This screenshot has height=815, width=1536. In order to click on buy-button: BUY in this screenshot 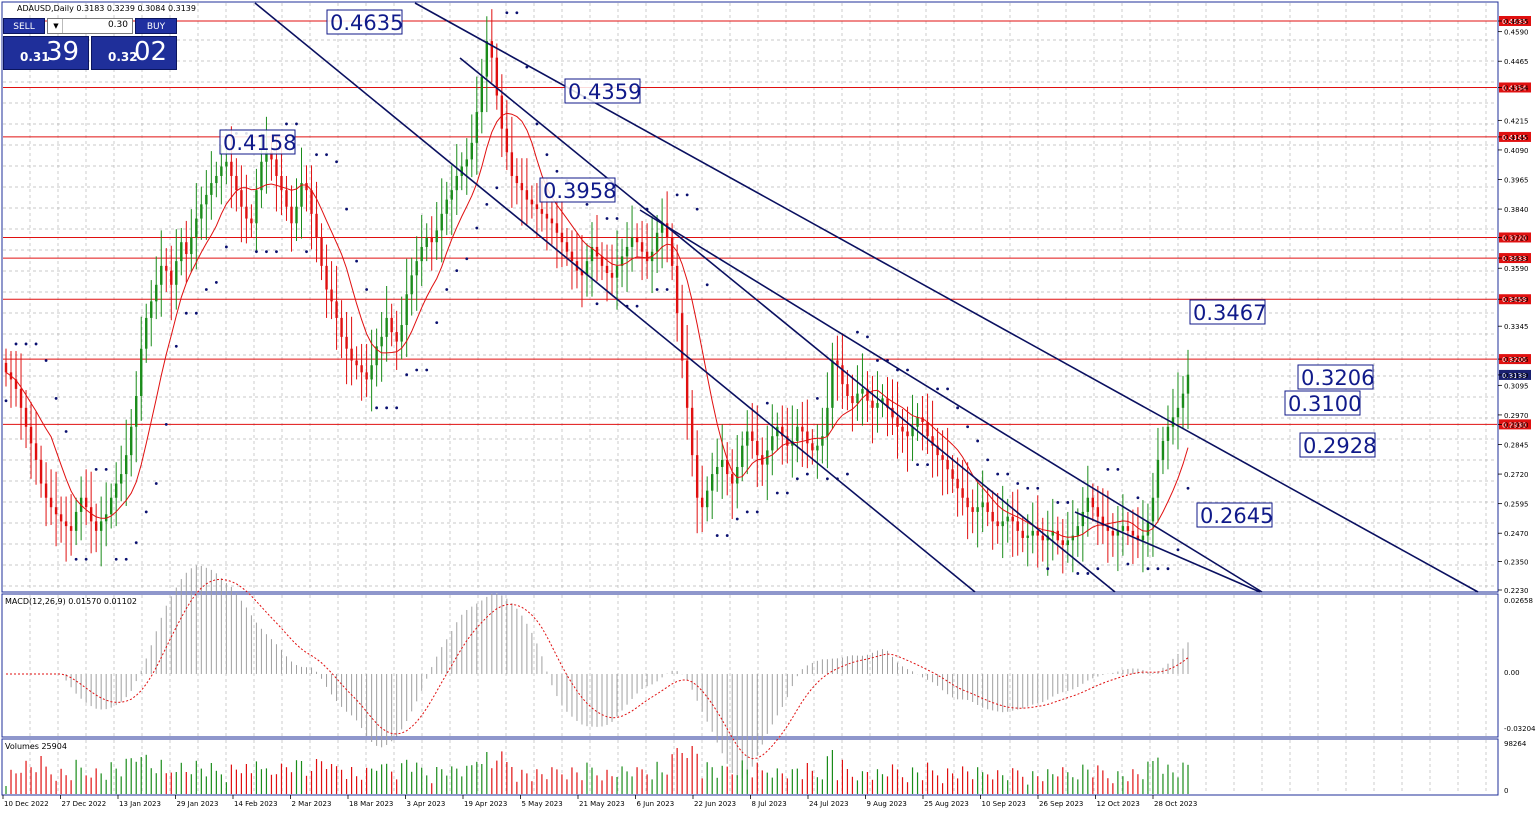, I will do `click(156, 26)`.